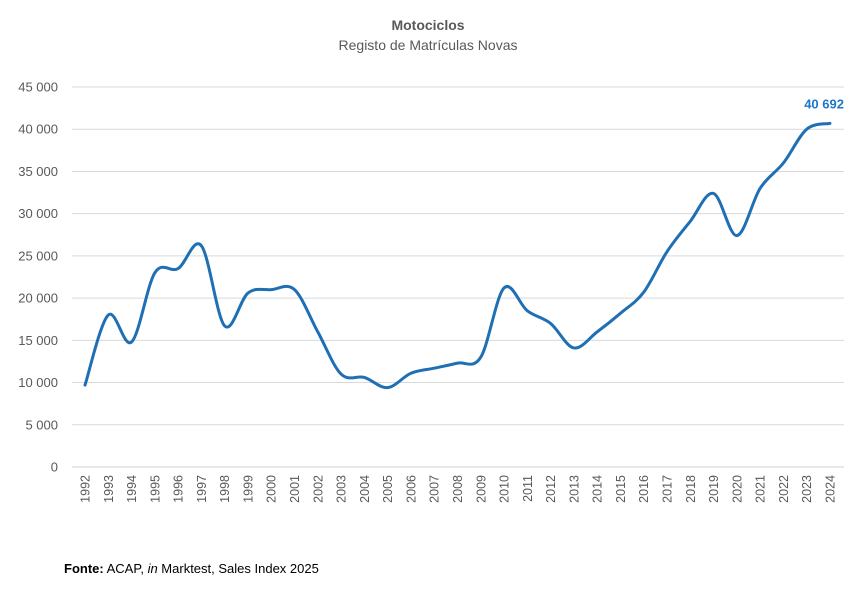  Describe the element at coordinates (41, 424) in the screenshot. I see `y-tick-label: 5 000` at that location.